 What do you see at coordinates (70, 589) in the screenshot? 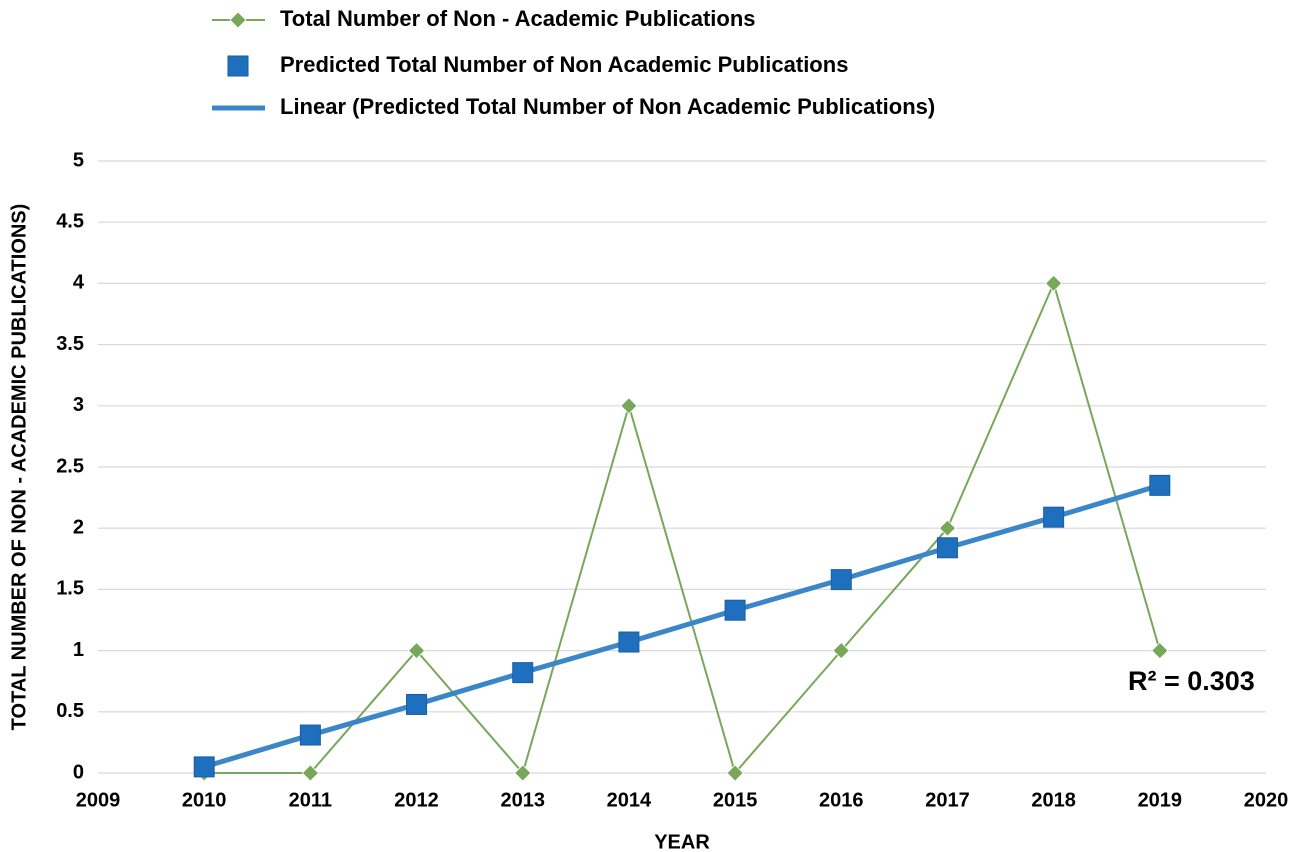
I see `y-tick-label: 1.5` at bounding box center [70, 589].